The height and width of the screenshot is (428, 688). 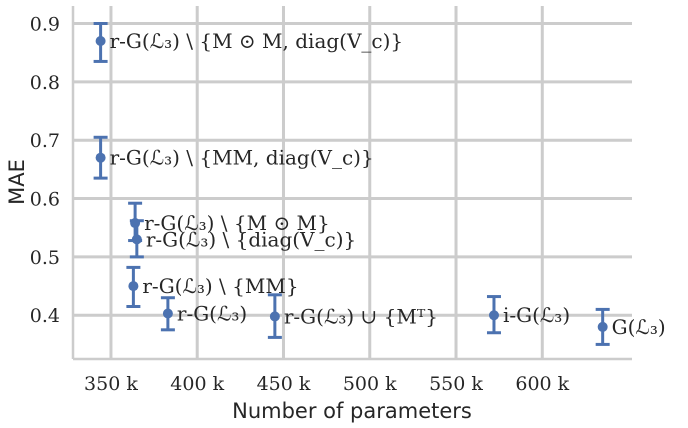 I want to click on x-tick-label: 500 k, so click(x=370, y=384).